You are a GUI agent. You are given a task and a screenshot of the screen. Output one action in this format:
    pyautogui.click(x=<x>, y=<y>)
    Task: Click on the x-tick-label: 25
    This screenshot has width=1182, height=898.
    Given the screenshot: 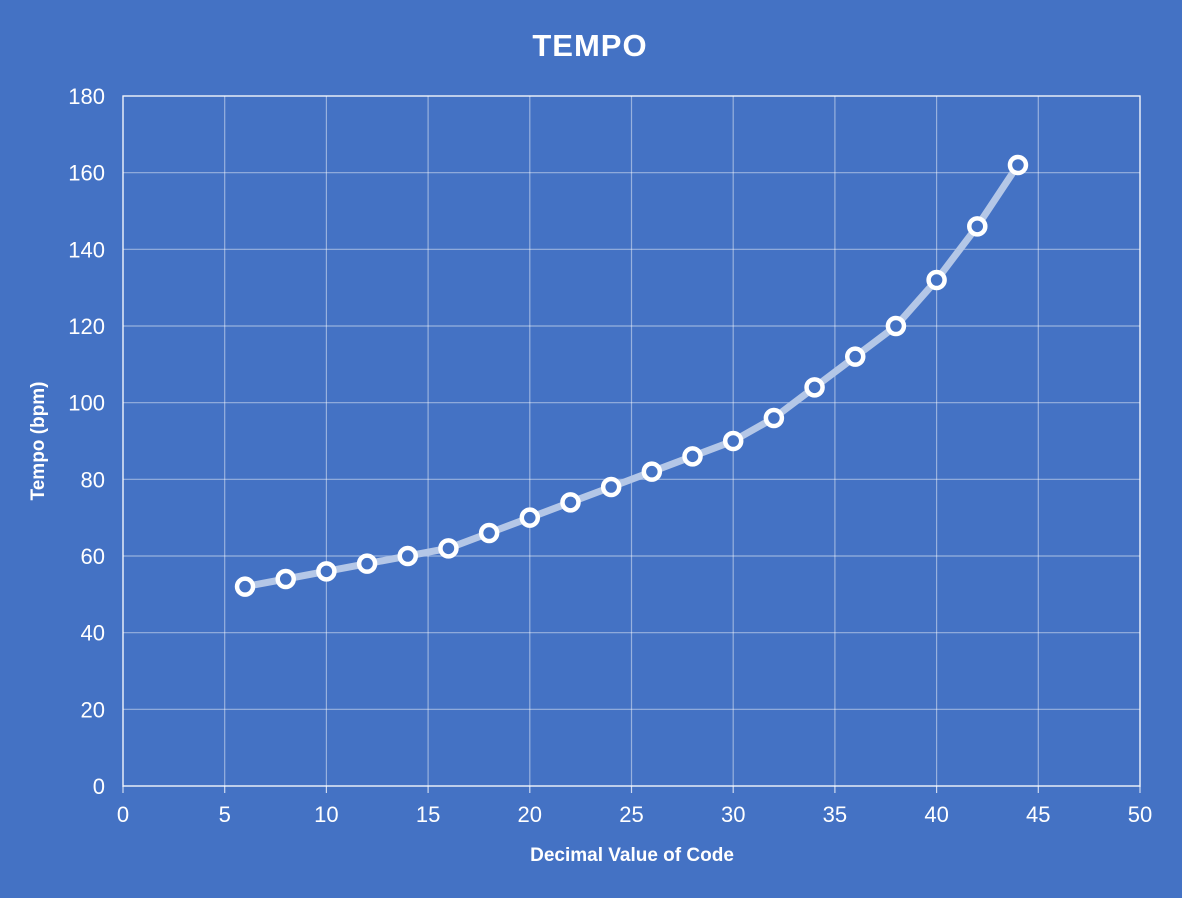 What is the action you would take?
    pyautogui.click(x=631, y=814)
    